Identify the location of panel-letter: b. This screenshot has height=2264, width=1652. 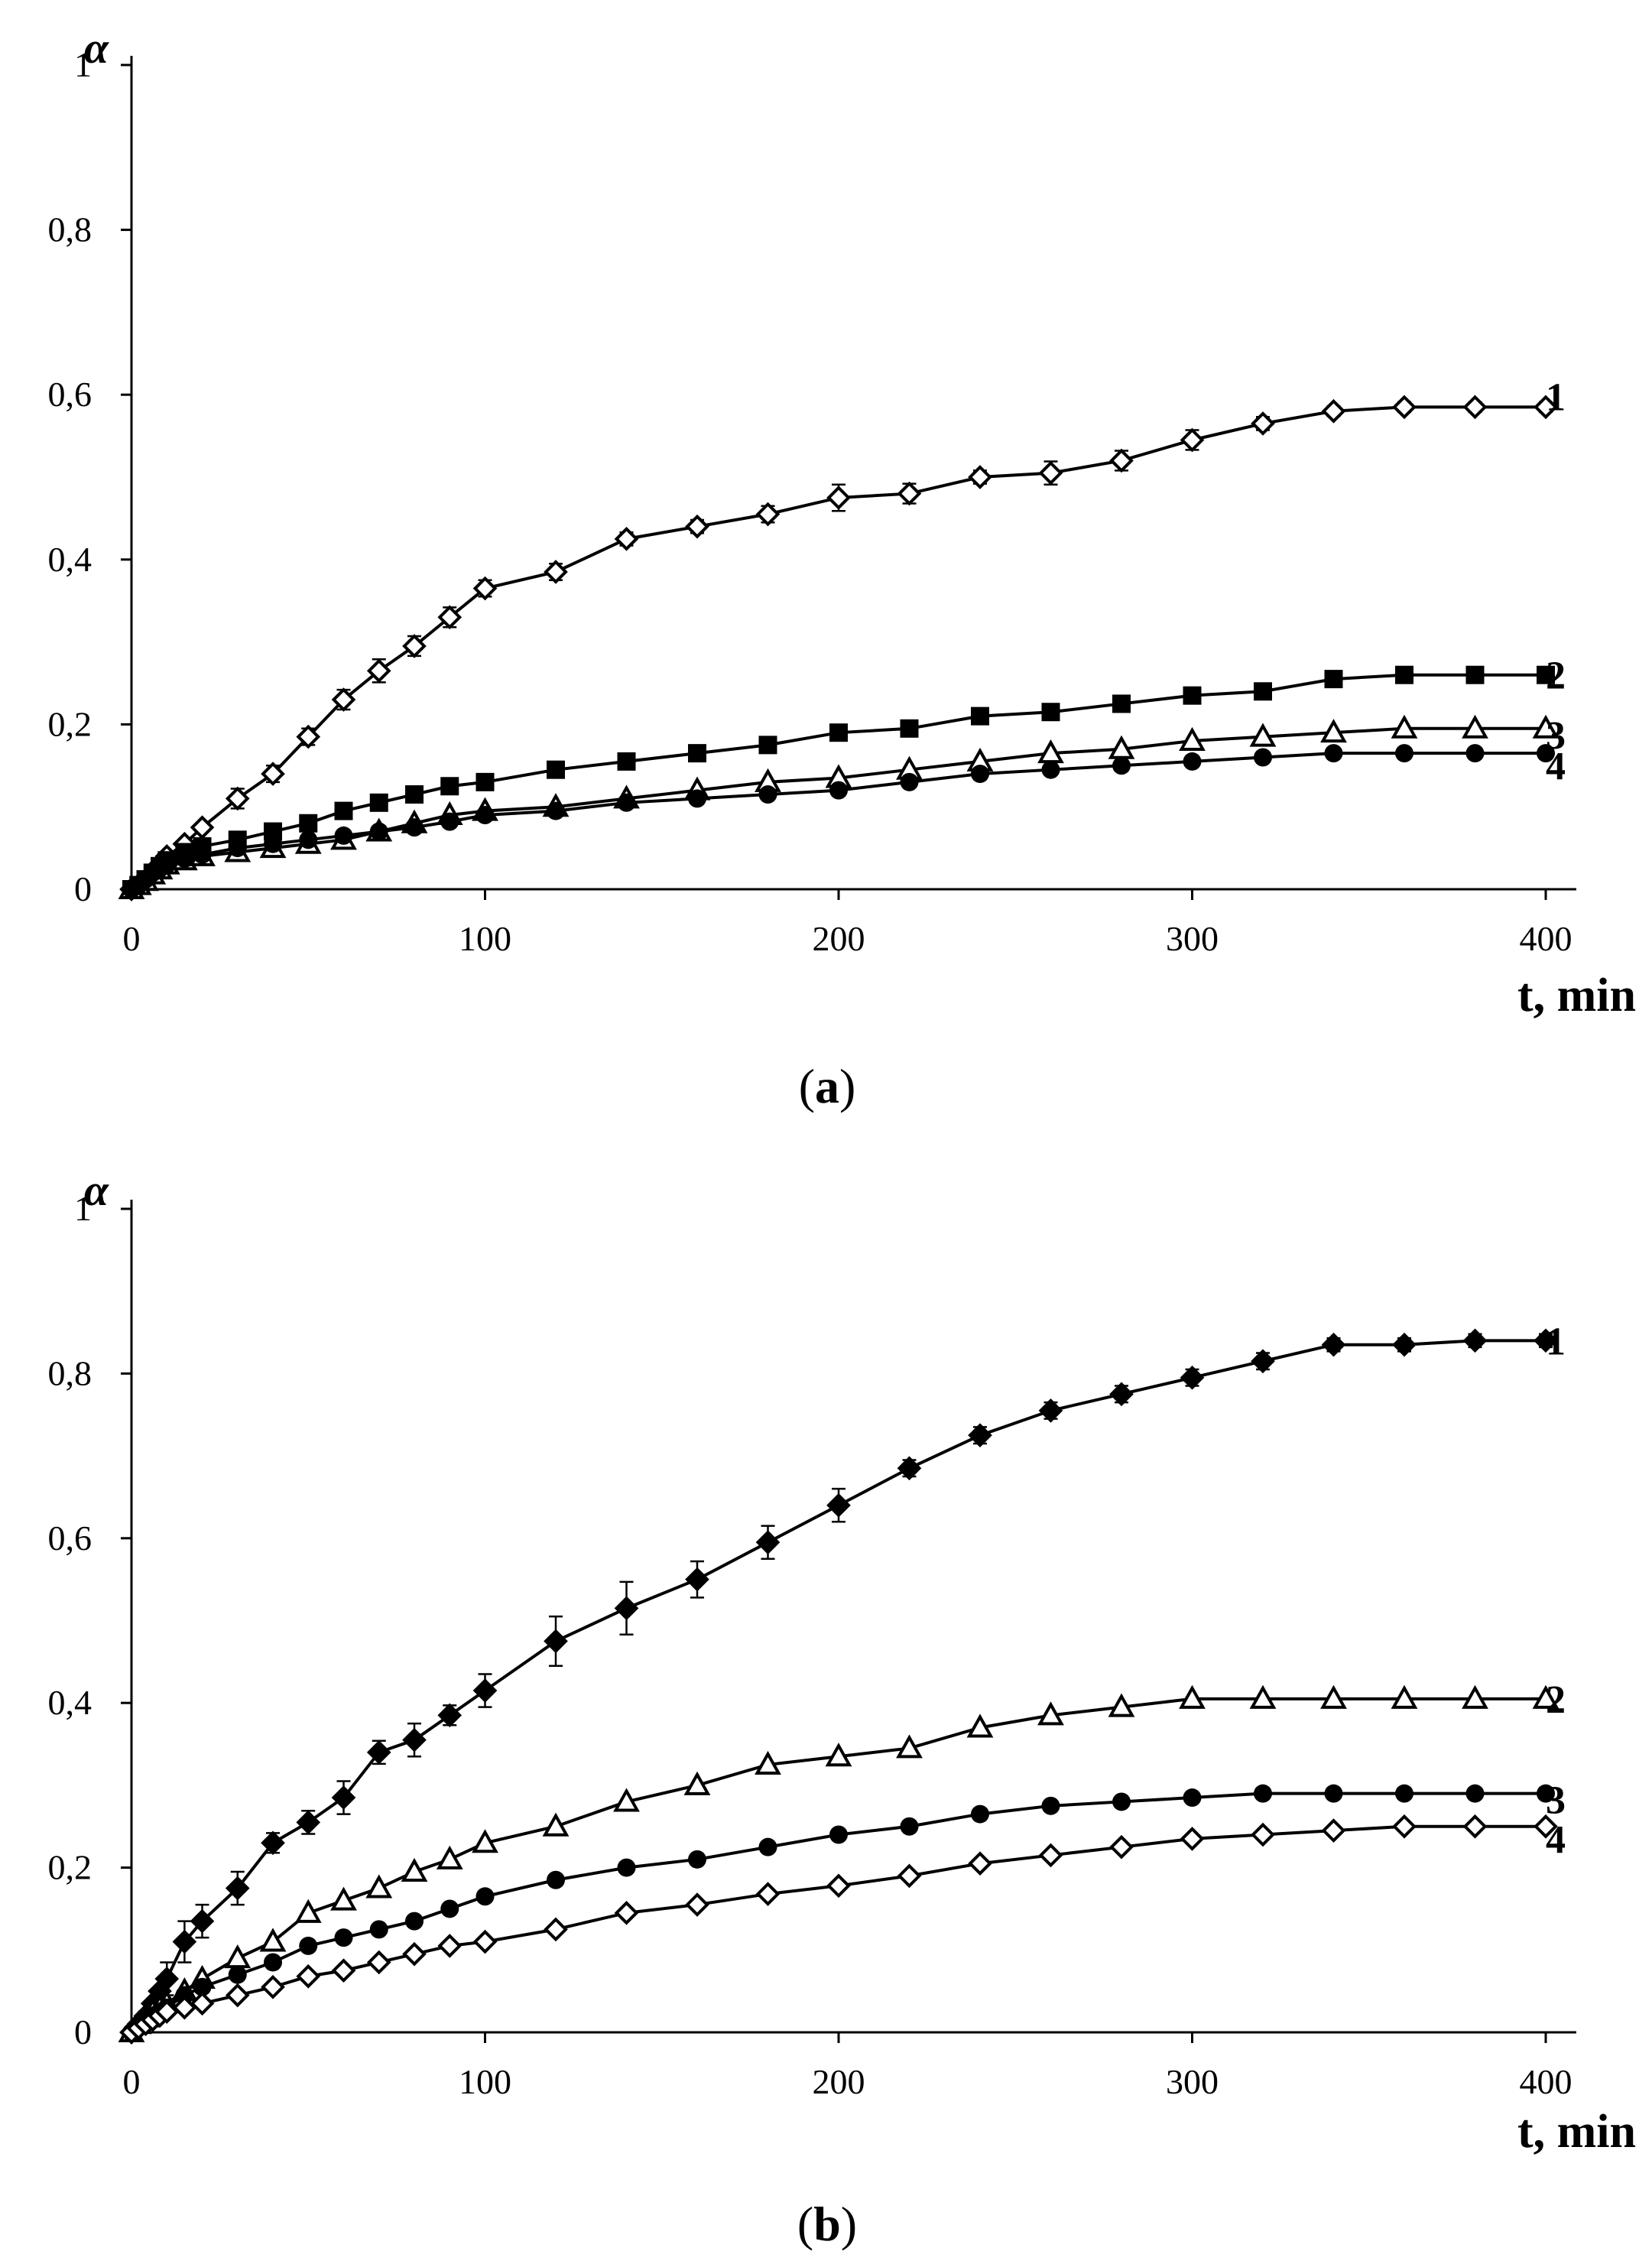
(827, 2224).